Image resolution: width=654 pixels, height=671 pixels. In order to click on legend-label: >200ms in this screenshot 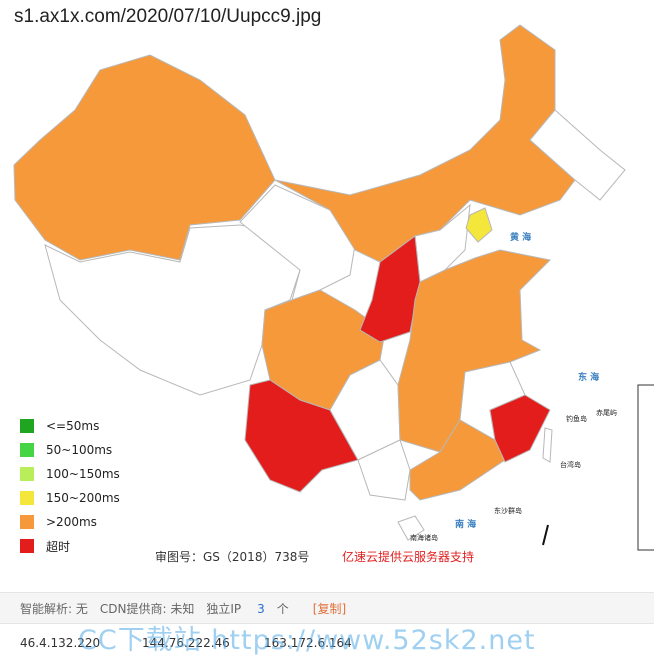, I will do `click(71, 522)`.